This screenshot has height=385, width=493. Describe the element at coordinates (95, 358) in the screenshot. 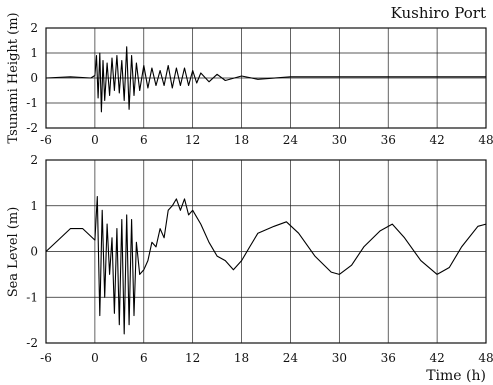

I see `sealevel-x-tick-label: 0` at that location.